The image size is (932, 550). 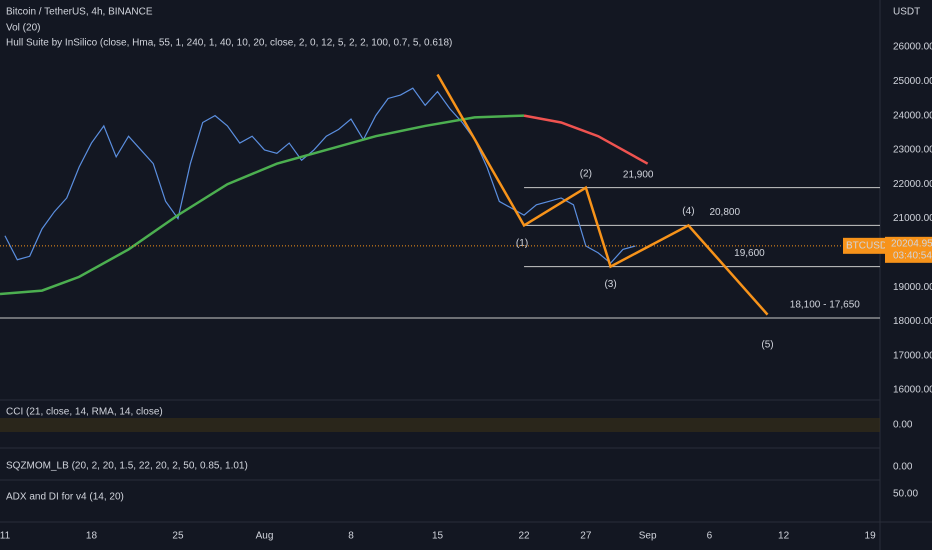 I want to click on y-tick-label: 24000.00, so click(x=912, y=115).